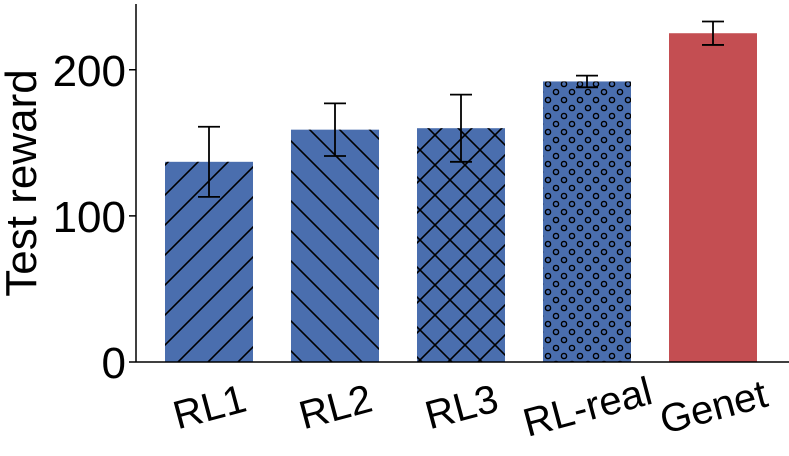 This screenshot has width=789, height=456. What do you see at coordinates (713, 198) in the screenshot?
I see `bar-genet` at bounding box center [713, 198].